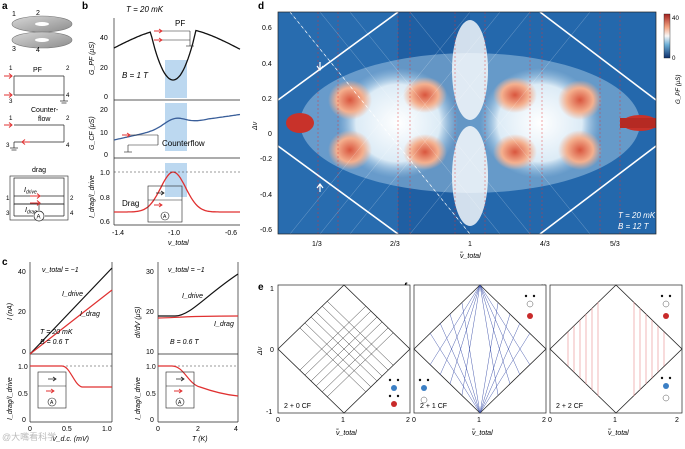 This screenshot has height=449, width=685. Describe the element at coordinates (52, 379) in the screenshot. I see `c-left-drive-arrow-icon` at that location.